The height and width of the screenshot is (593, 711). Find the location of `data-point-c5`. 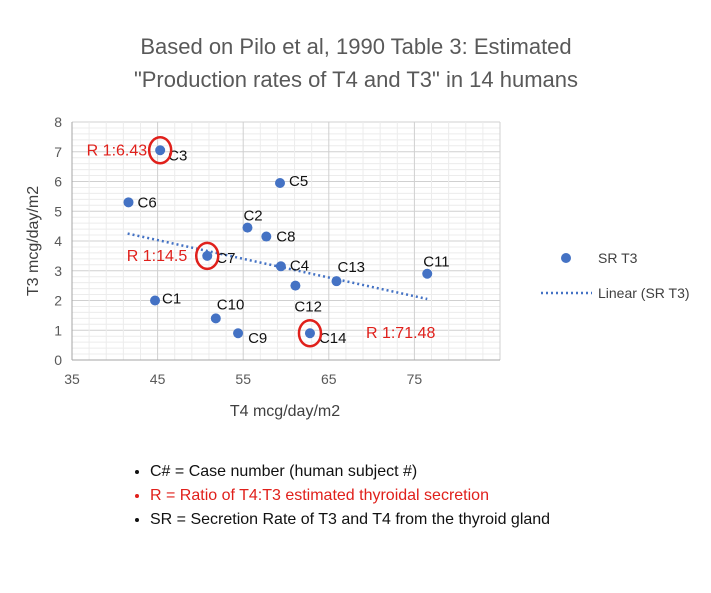

data-point-c5 is located at coordinates (280, 182).